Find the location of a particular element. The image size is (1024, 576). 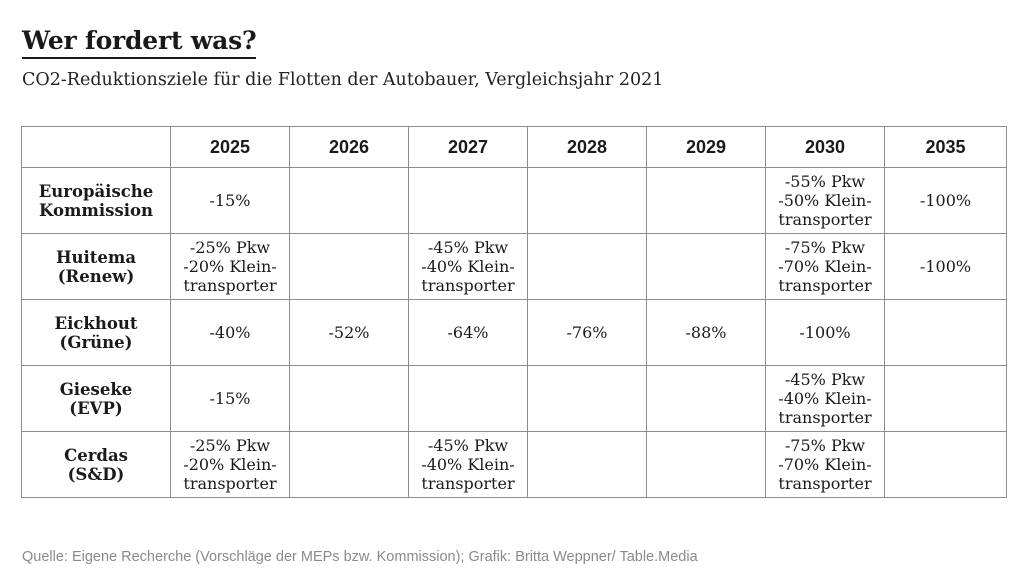

value-cell: -88% is located at coordinates (706, 332).